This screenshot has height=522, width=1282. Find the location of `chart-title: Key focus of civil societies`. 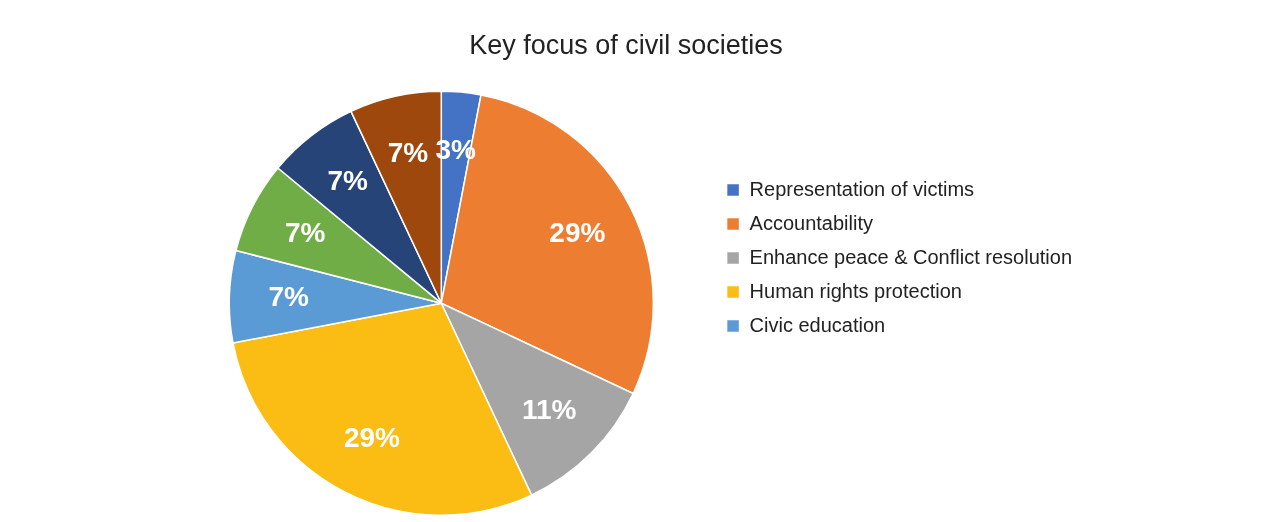

chart-title: Key focus of civil societies is located at coordinates (626, 44).